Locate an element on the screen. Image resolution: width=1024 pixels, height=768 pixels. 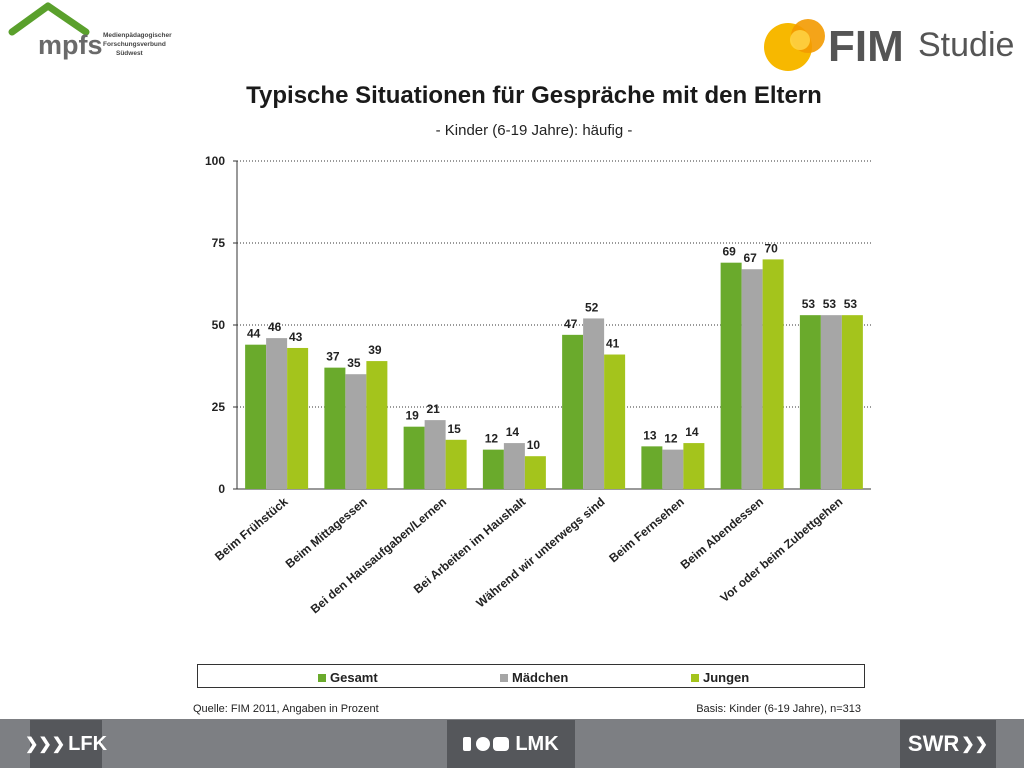
data-label: 44 is located at coordinates (254, 334).